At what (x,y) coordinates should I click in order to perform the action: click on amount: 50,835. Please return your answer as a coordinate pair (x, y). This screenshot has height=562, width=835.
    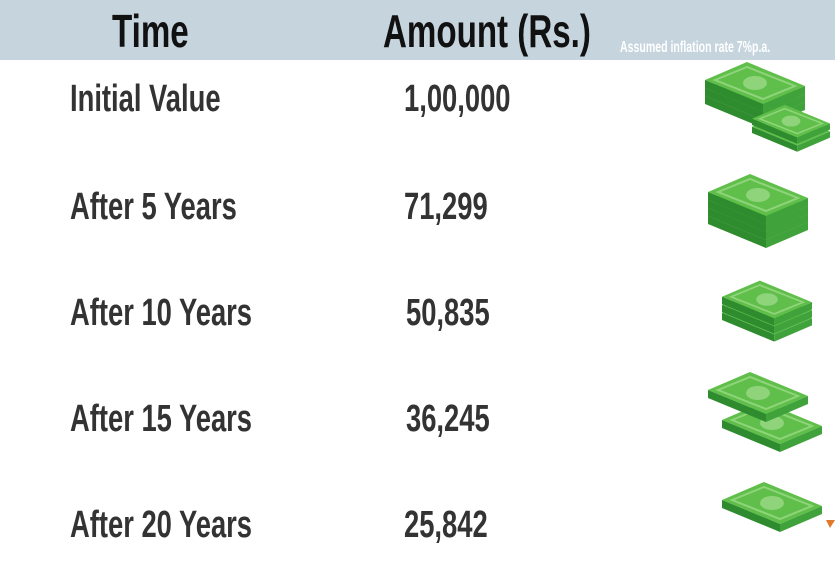
    Looking at the image, I should click on (448, 313).